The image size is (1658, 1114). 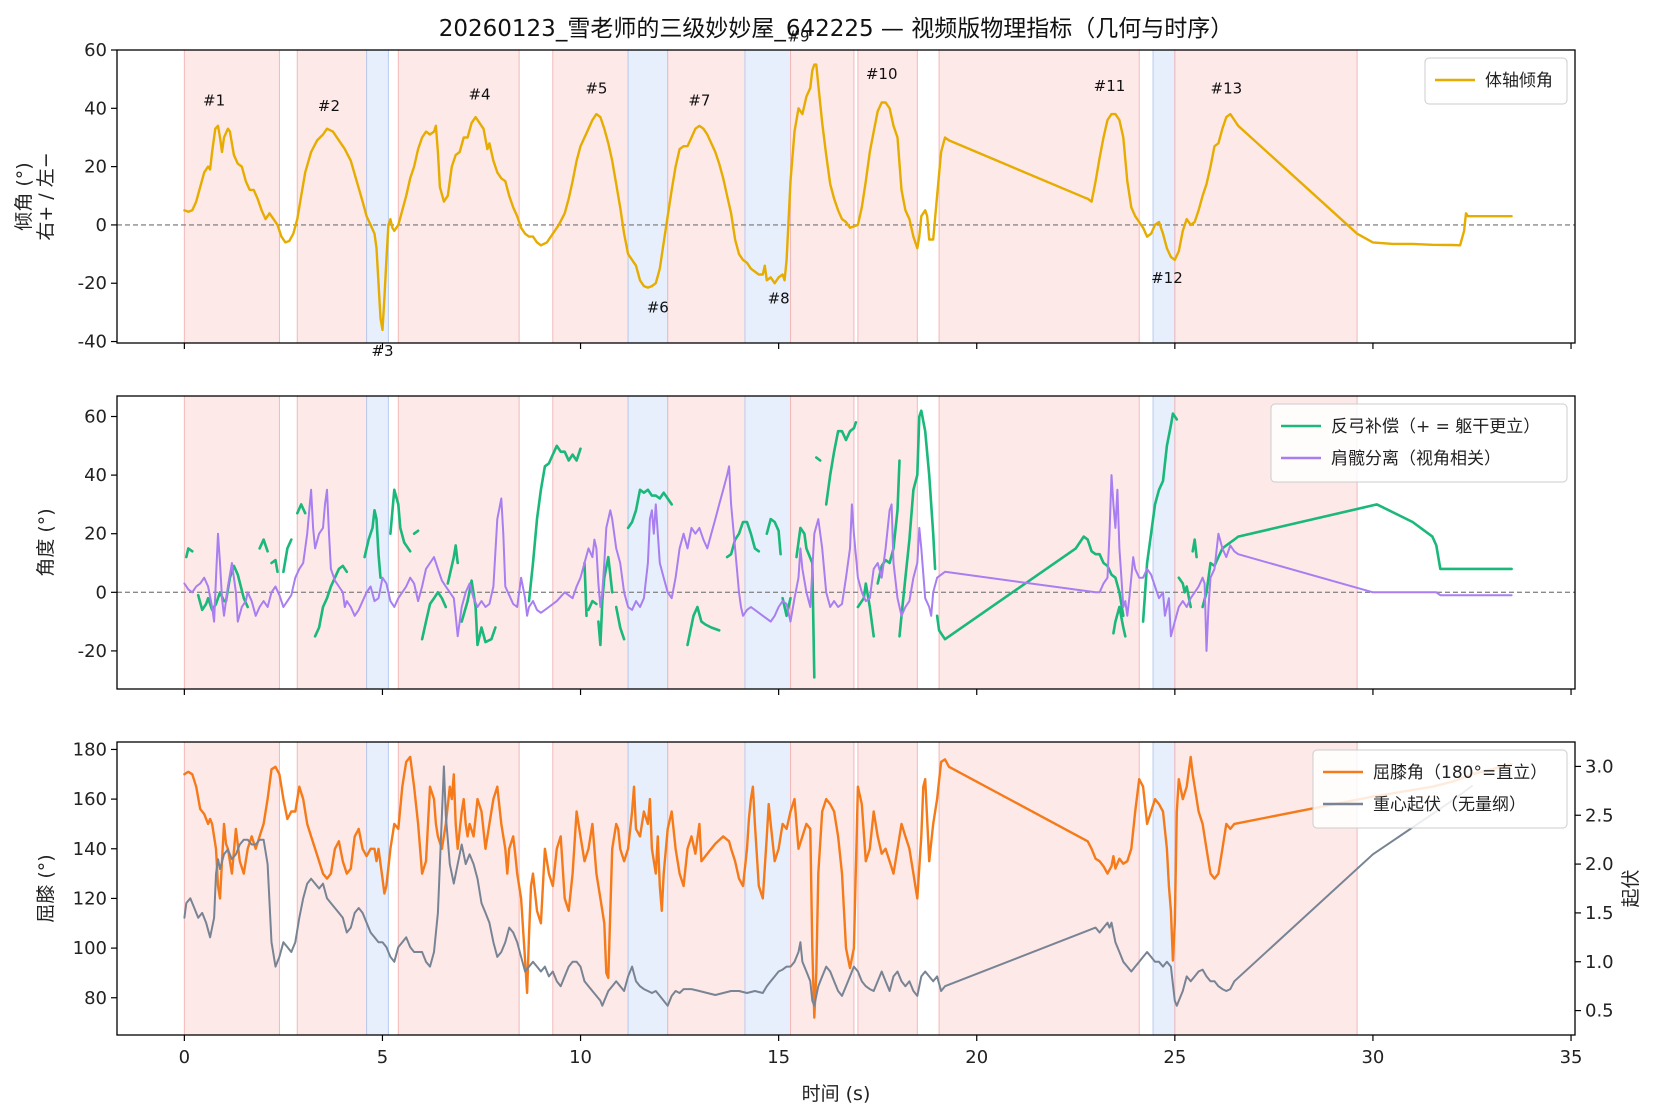 I want to click on segment-label-7: #7, so click(x=699, y=100).